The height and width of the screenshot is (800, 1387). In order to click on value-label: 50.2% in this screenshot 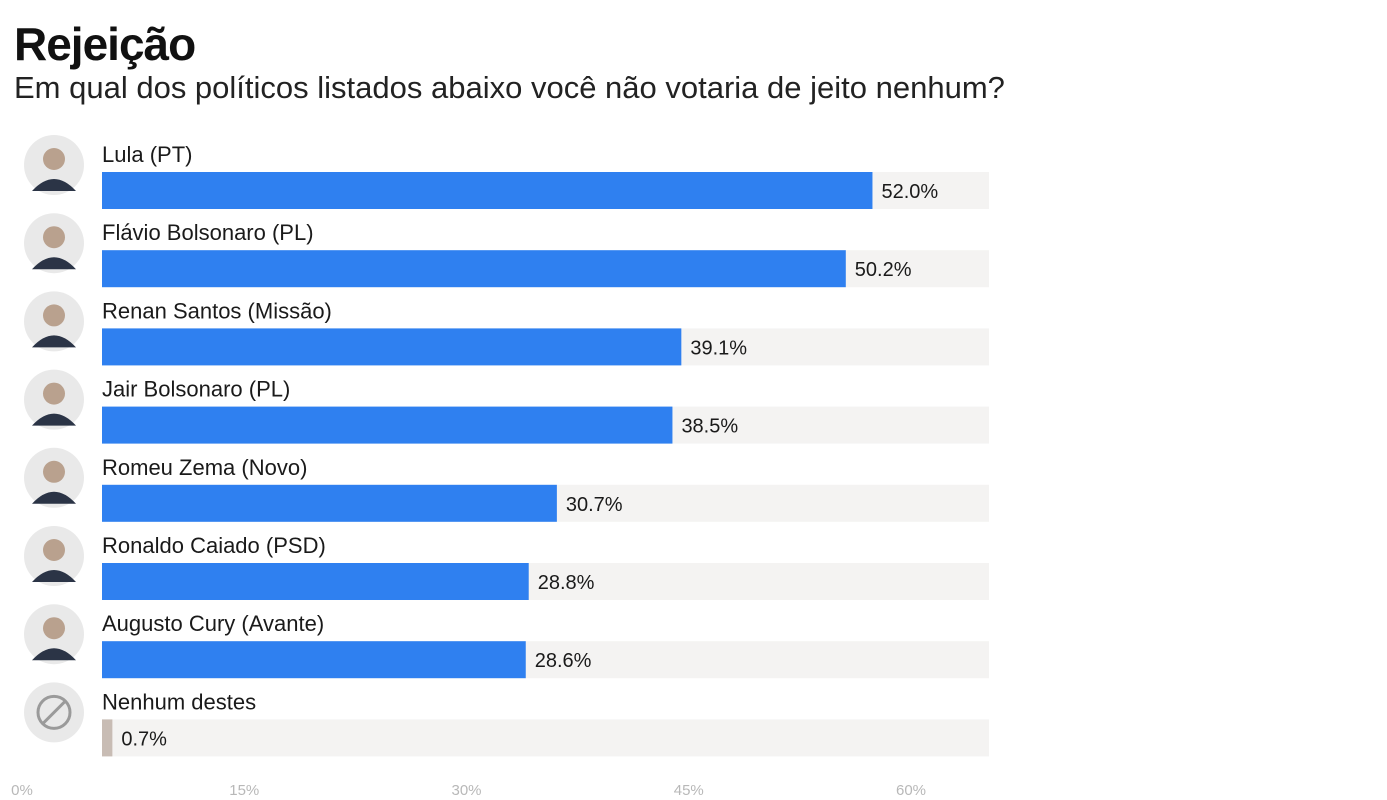, I will do `click(883, 270)`.